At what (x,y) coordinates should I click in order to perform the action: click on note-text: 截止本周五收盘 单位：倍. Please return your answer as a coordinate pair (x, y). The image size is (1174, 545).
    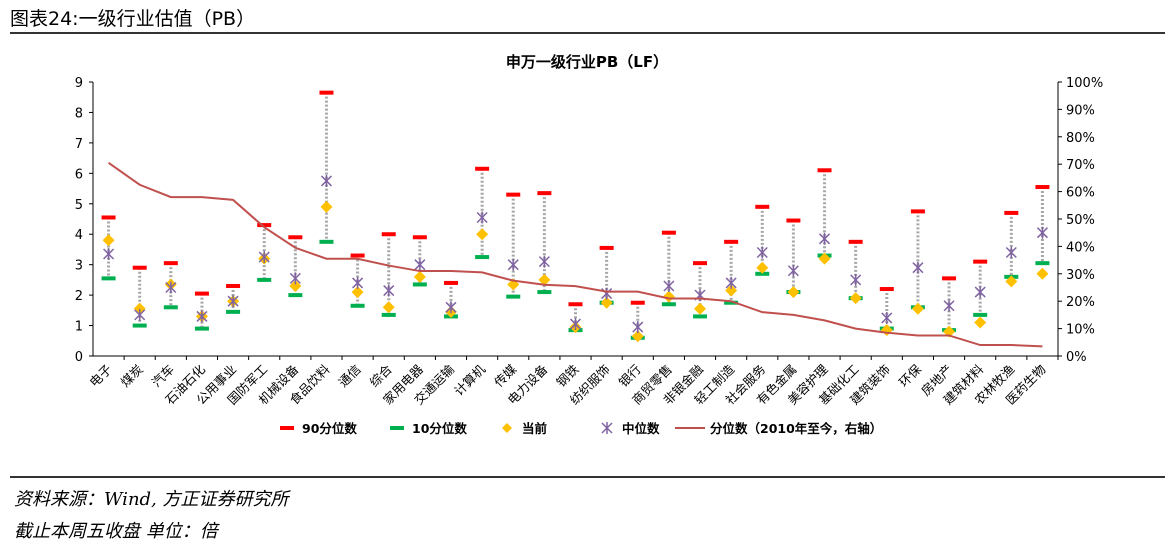
    Looking at the image, I should click on (116, 531).